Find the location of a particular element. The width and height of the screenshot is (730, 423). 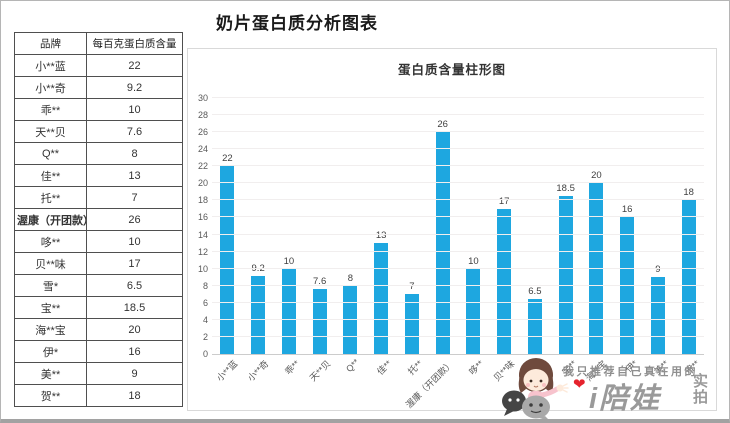

x-tick-label: 托** is located at coordinates (415, 367).